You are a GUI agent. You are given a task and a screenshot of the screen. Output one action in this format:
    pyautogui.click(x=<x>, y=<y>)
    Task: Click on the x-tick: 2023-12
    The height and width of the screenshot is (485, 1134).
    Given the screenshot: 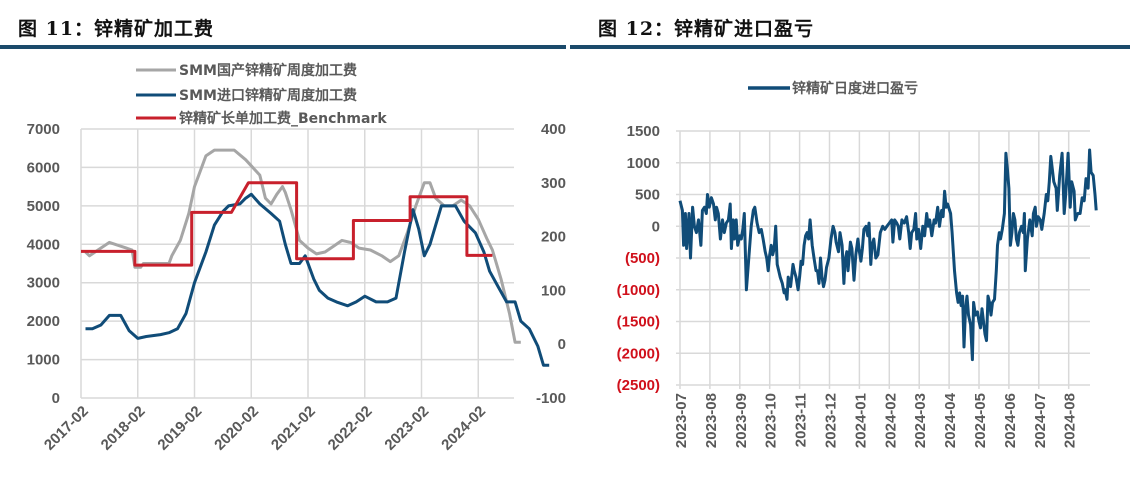 What is the action you would take?
    pyautogui.click(x=831, y=420)
    